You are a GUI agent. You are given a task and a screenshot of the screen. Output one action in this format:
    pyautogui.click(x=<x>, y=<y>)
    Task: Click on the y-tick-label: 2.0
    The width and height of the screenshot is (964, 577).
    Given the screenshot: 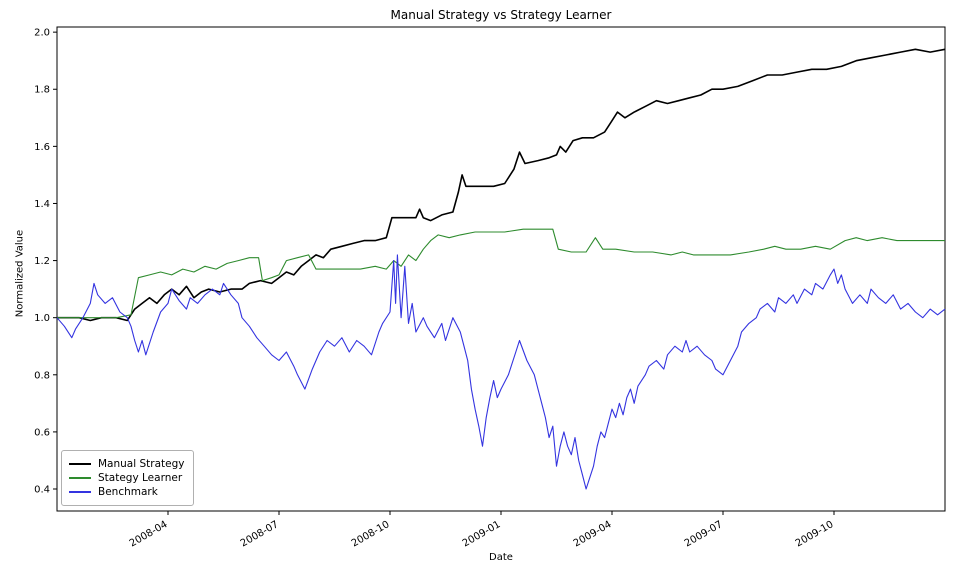 What is the action you would take?
    pyautogui.click(x=42, y=33)
    